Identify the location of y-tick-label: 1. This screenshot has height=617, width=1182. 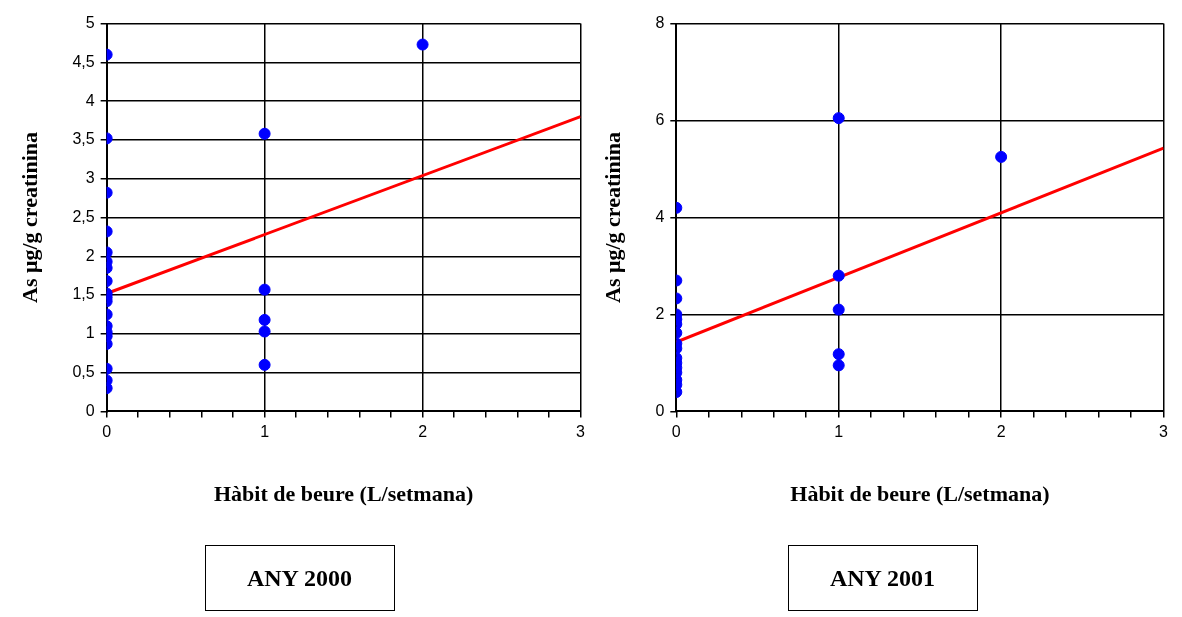
(90, 333).